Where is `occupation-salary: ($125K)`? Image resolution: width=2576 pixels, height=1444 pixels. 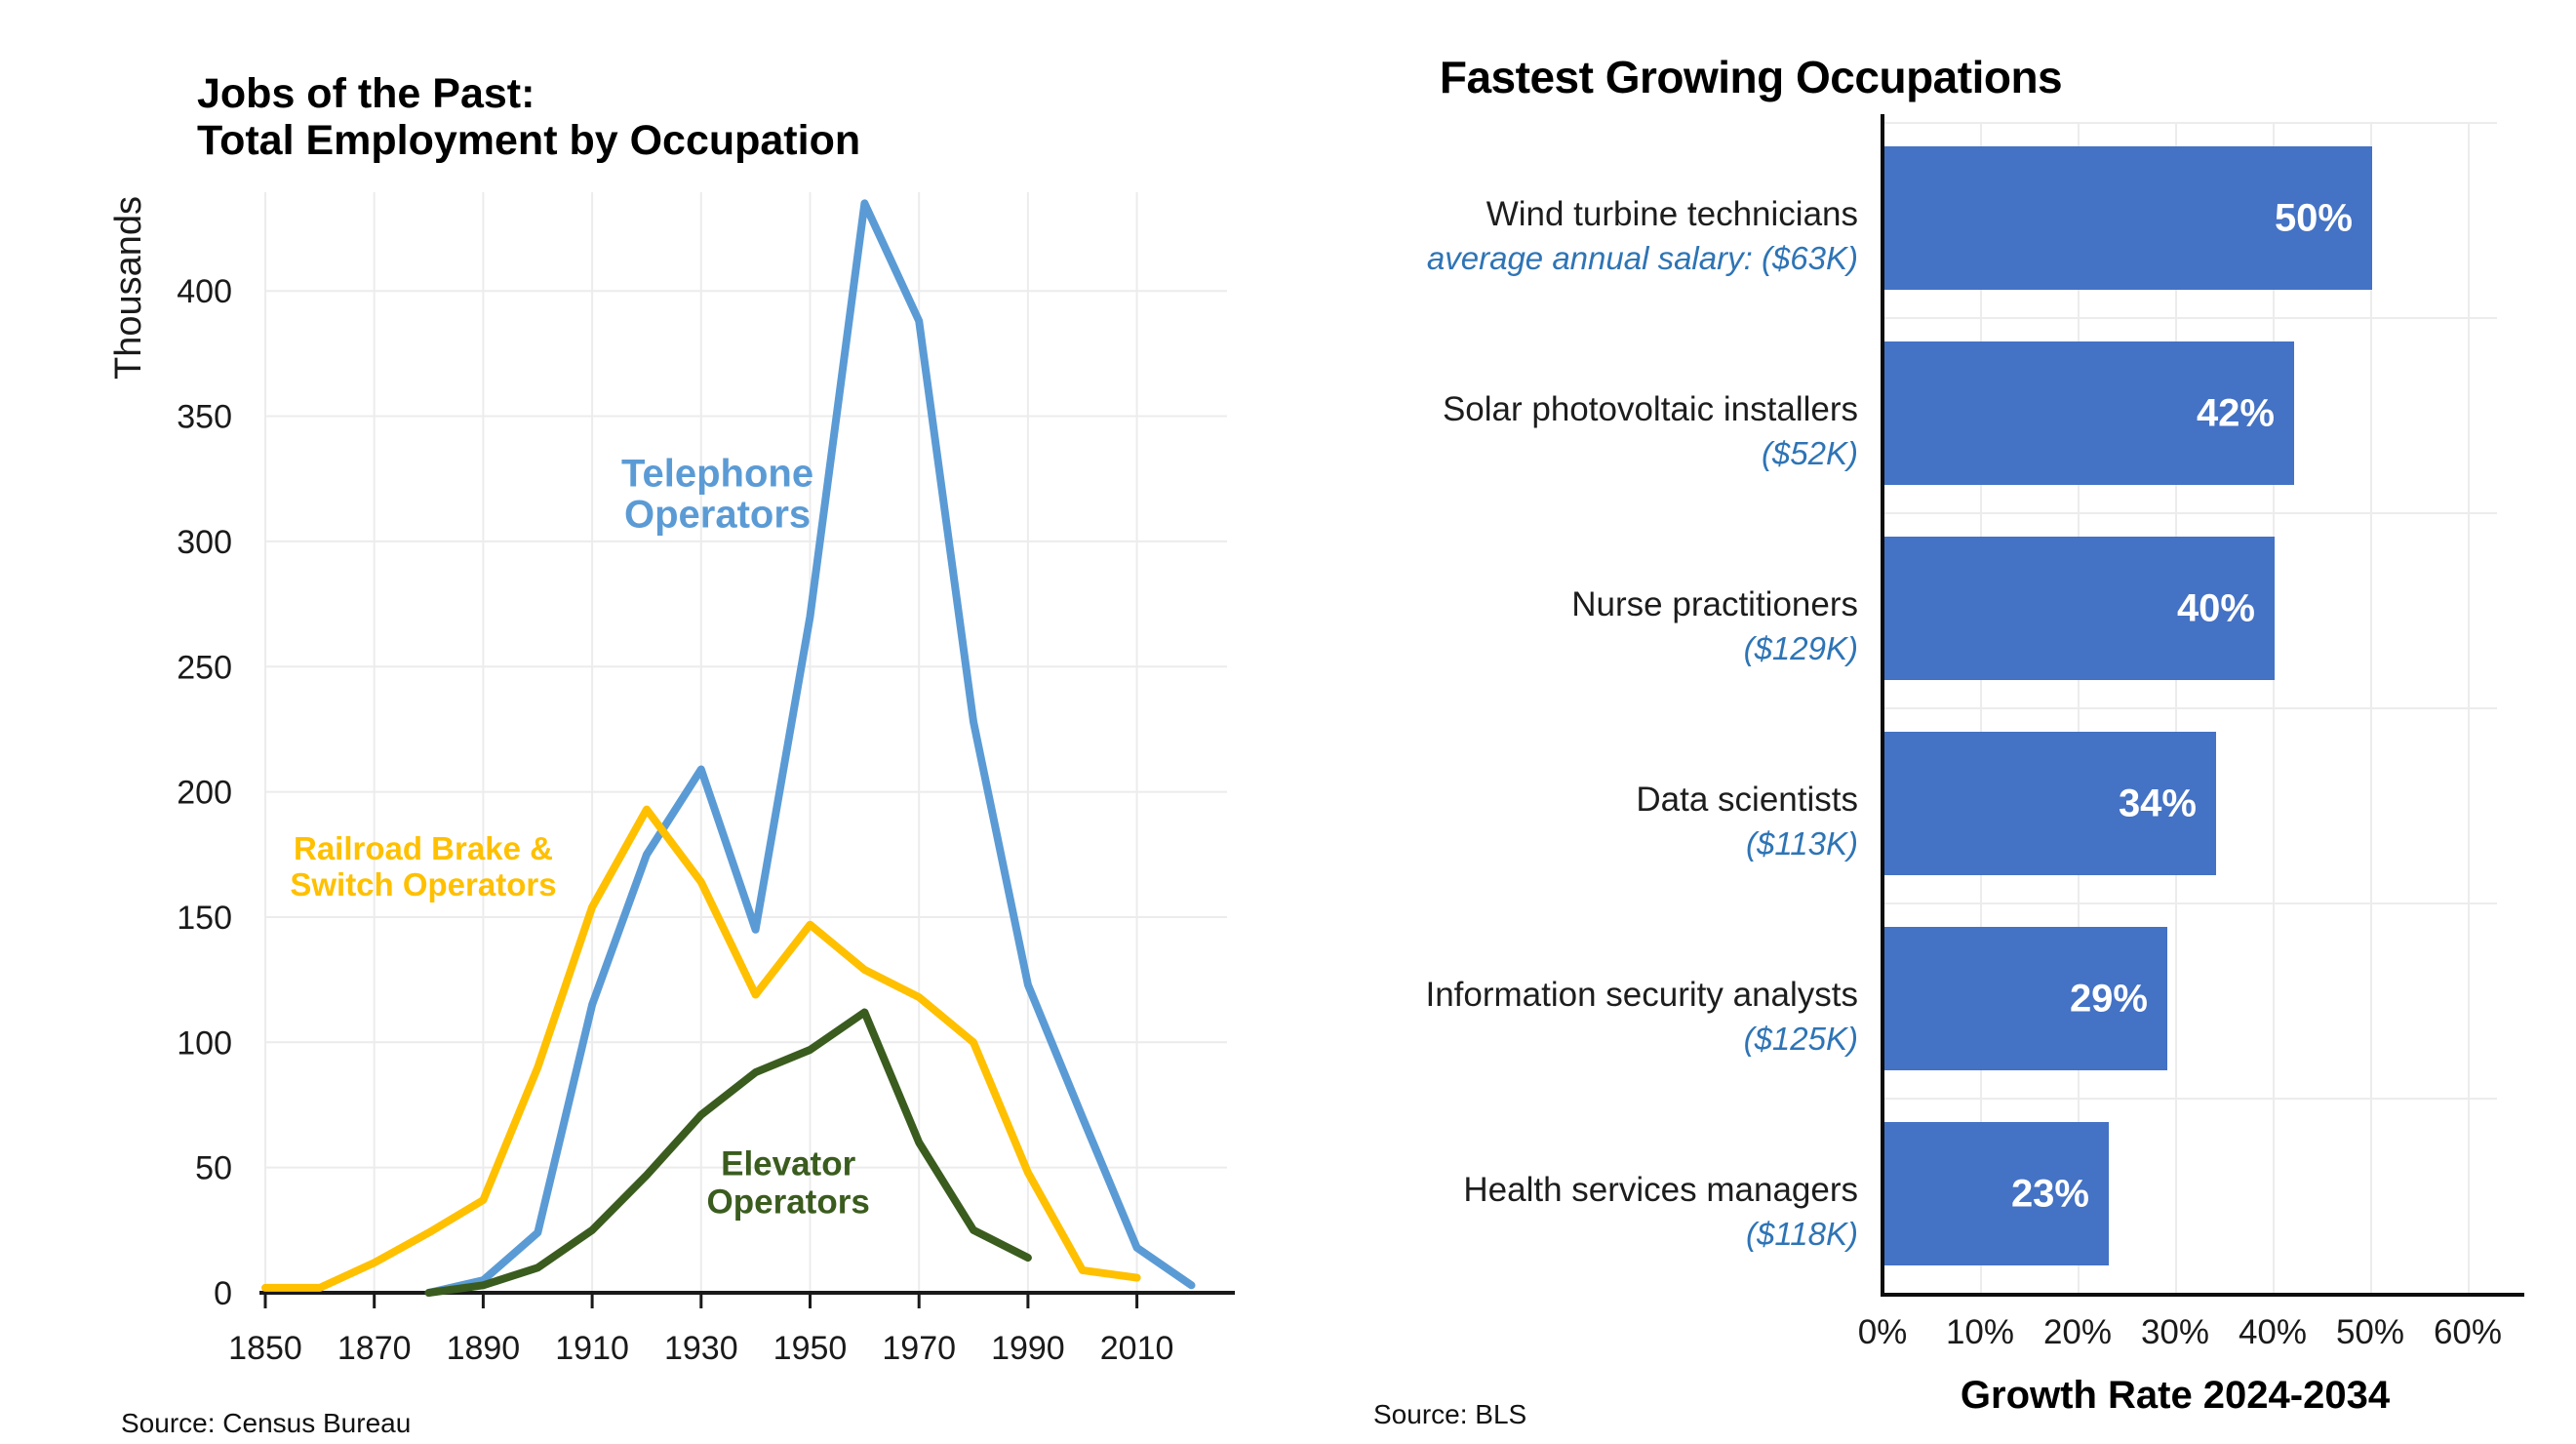 occupation-salary: ($125K) is located at coordinates (1800, 1038).